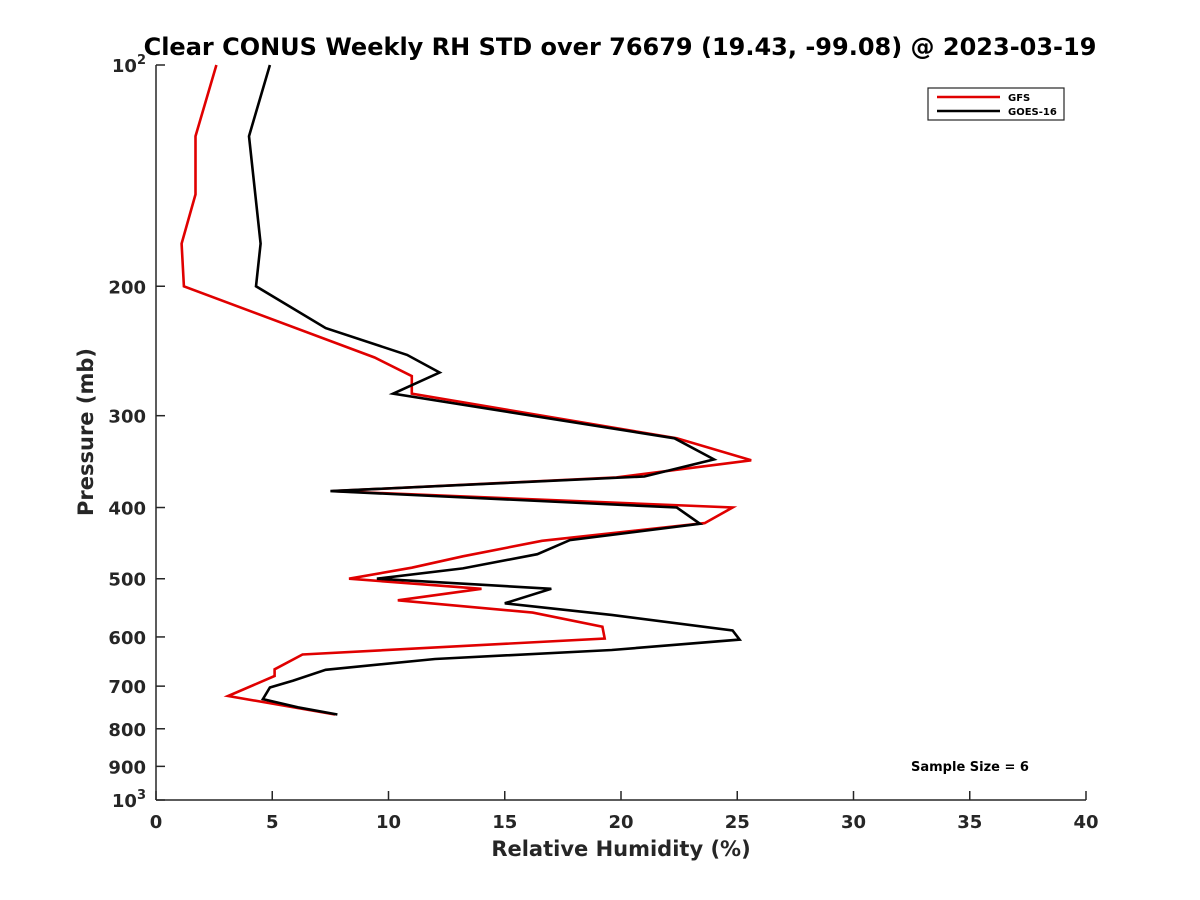 This screenshot has height=900, width=1200. I want to click on legend-label-gfs: GFS, so click(1019, 98).